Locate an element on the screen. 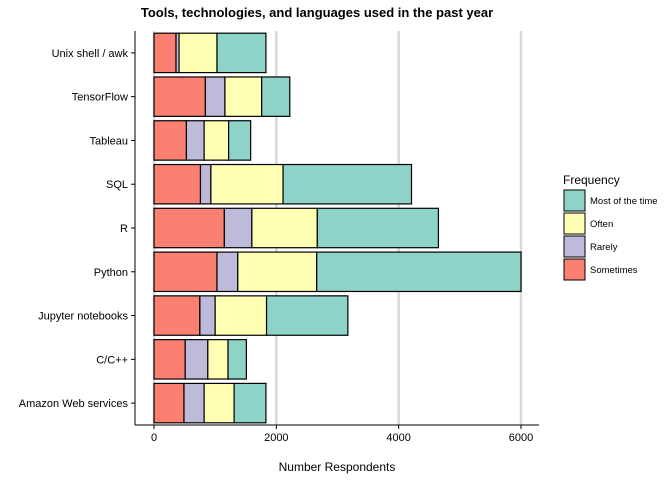 The height and width of the screenshot is (480, 672). x-tick-label: 2000 is located at coordinates (276, 438).